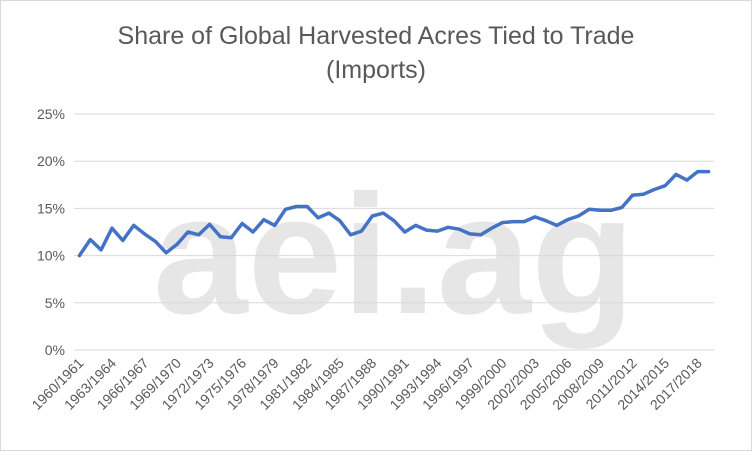 The height and width of the screenshot is (451, 752). Describe the element at coordinates (51, 232) in the screenshot. I see `y-axis-tick-labels: 0% 5% 10% 15% 20% 25%` at that location.